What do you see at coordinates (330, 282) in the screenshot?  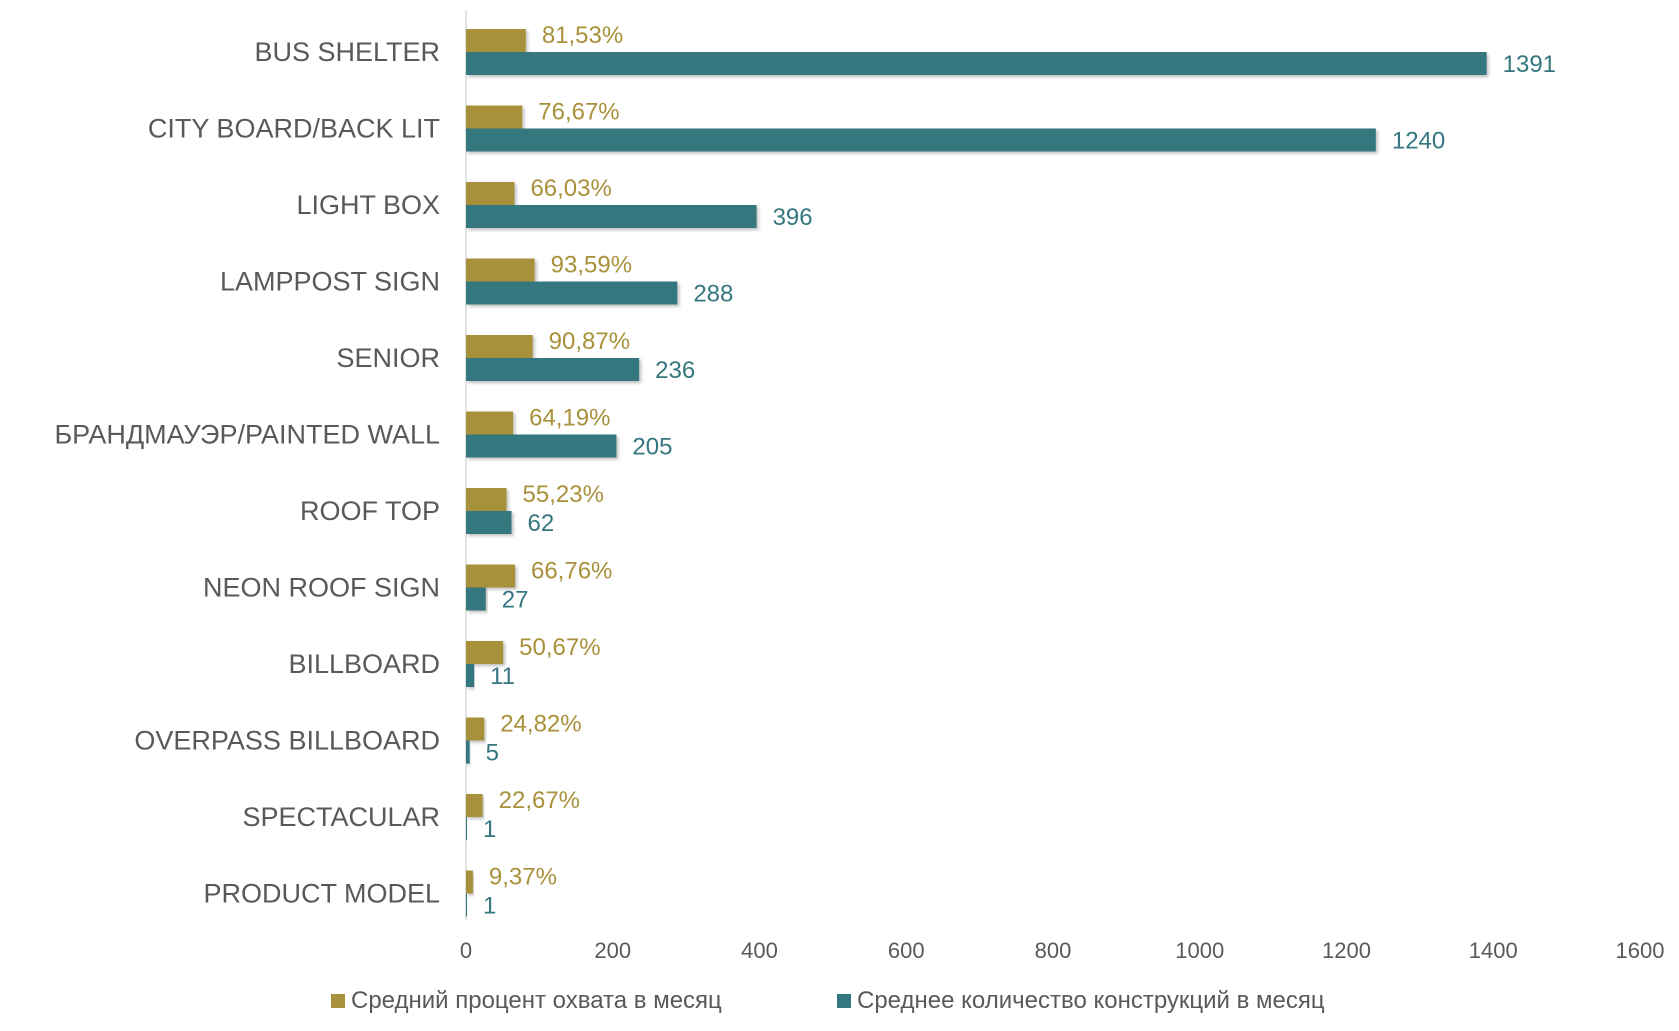 I see `category-label: LAMPPOST SIGN` at bounding box center [330, 282].